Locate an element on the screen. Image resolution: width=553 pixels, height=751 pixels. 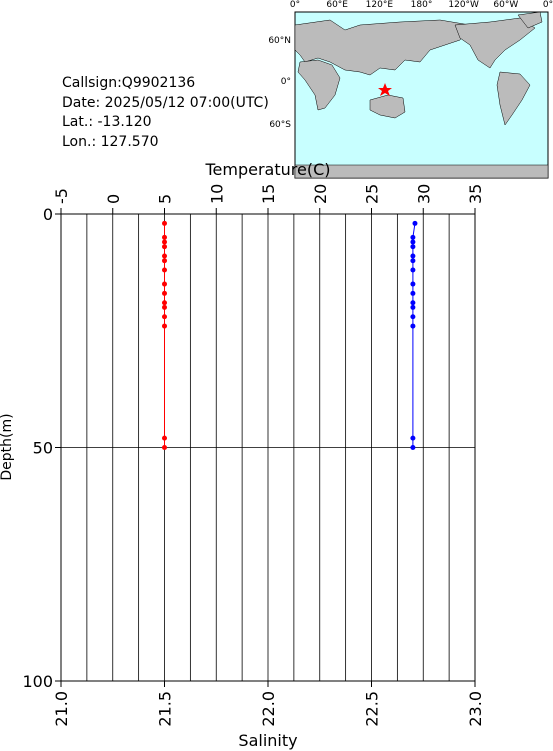
x2-tick-label: 23.0 is located at coordinates (475, 709).